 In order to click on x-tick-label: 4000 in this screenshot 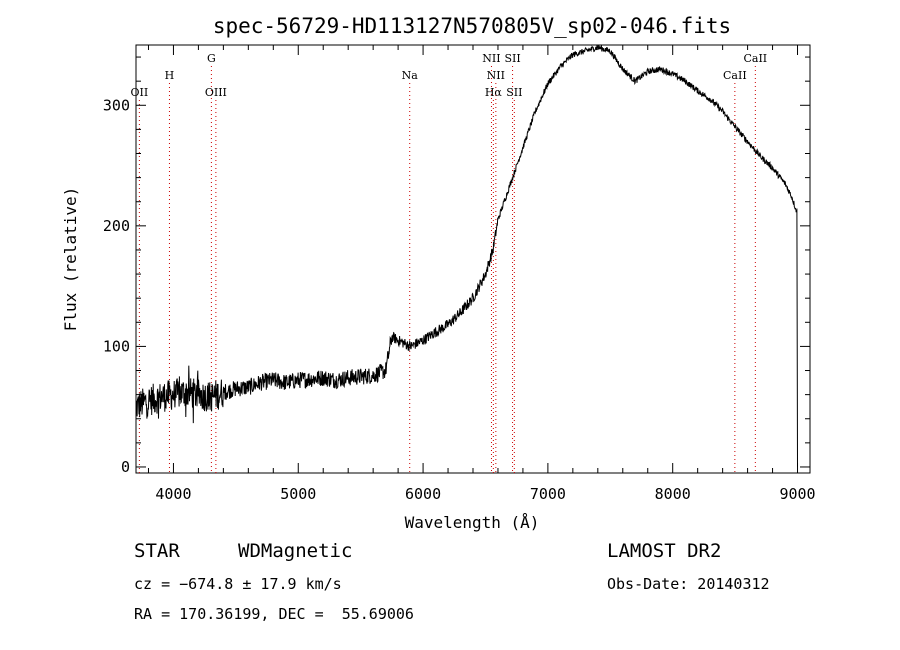, I will do `click(173, 494)`.